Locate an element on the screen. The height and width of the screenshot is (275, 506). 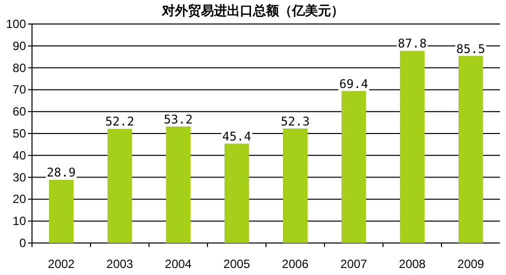
x-tick-label: 2008 is located at coordinates (412, 264).